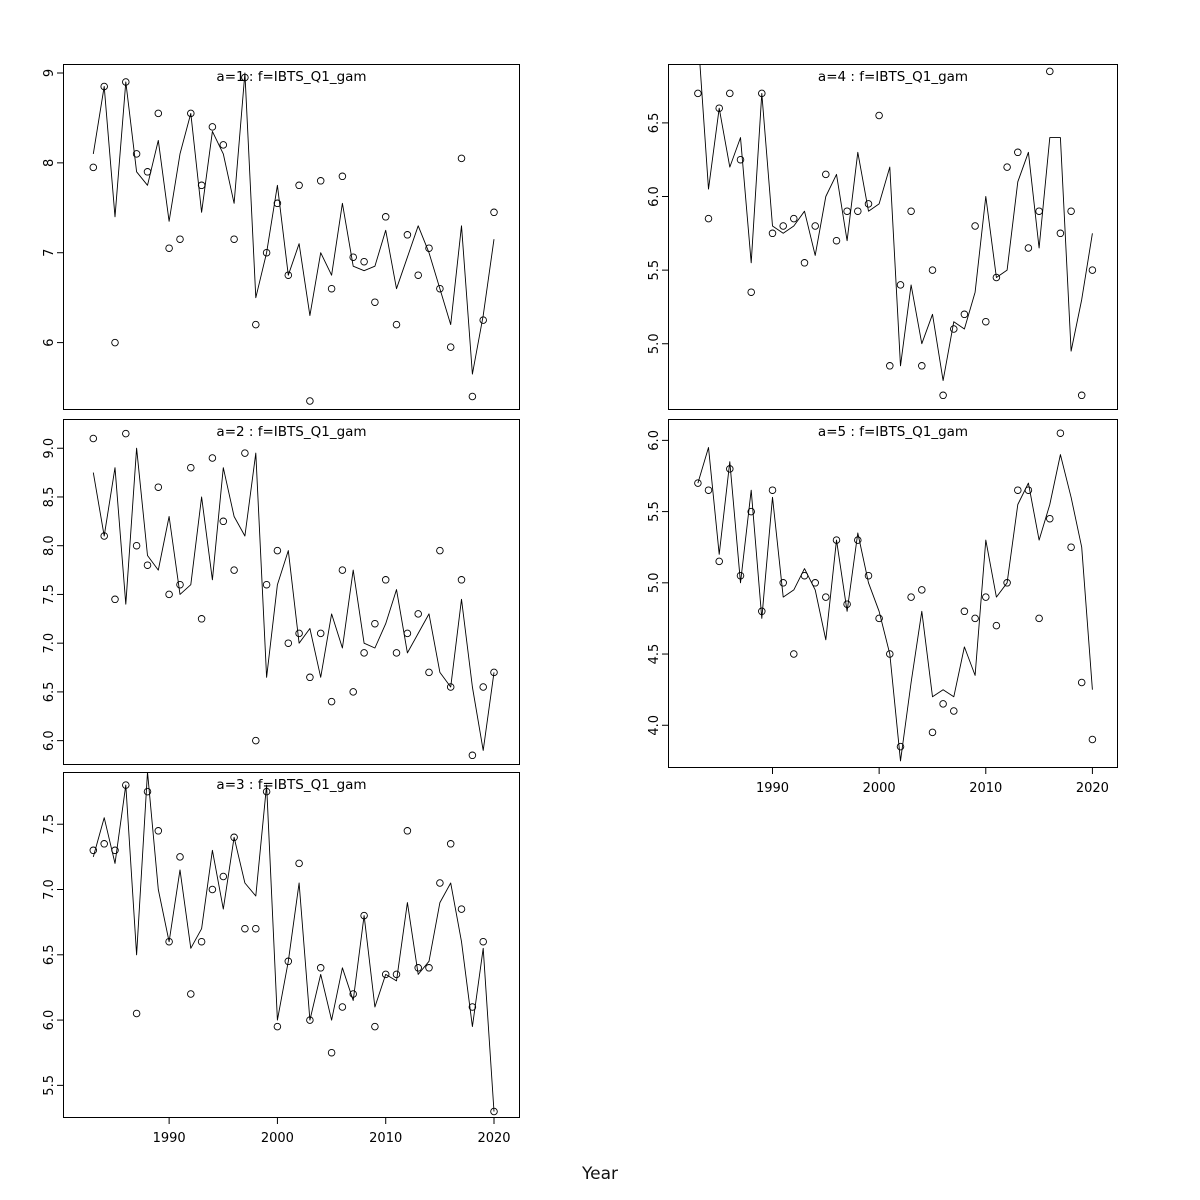  I want to click on fit-line, so click(896, 223).